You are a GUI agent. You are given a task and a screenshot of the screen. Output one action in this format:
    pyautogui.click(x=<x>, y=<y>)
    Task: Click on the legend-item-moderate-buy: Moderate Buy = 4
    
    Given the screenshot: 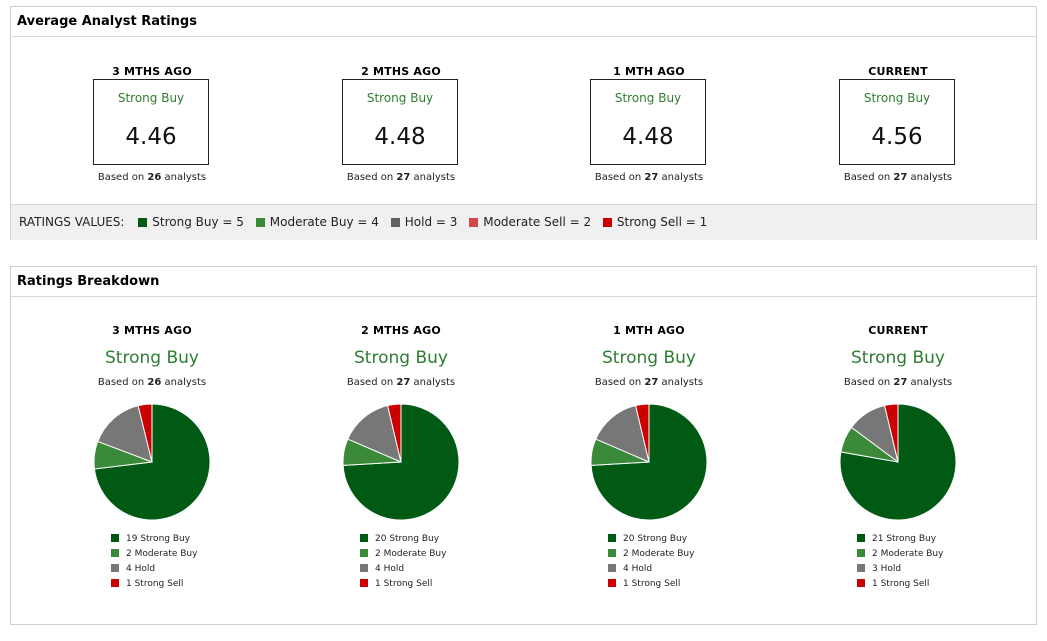 What is the action you would take?
    pyautogui.click(x=317, y=222)
    